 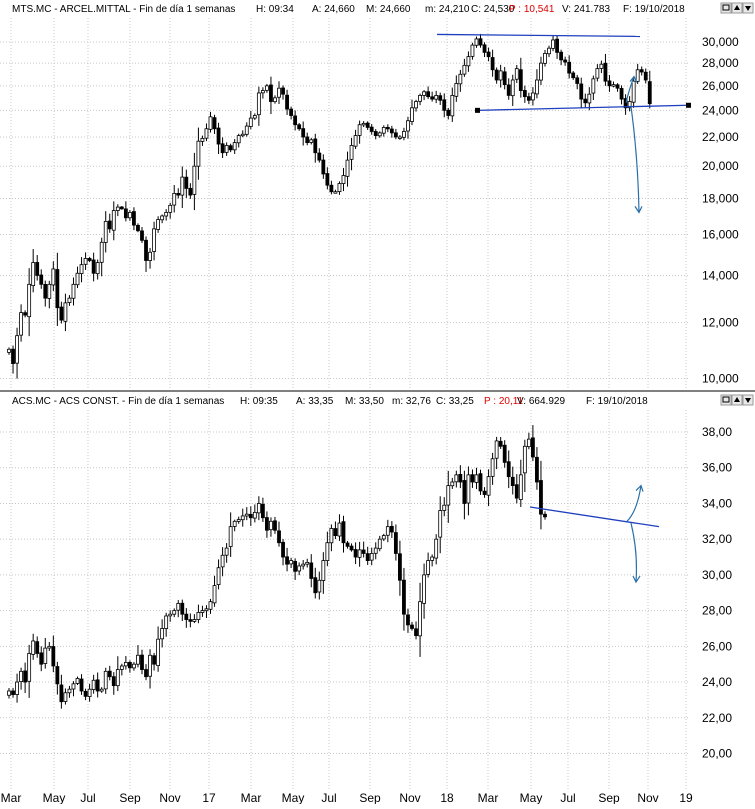 What do you see at coordinates (726, 400) in the screenshot?
I see `panel2-restore-button` at bounding box center [726, 400].